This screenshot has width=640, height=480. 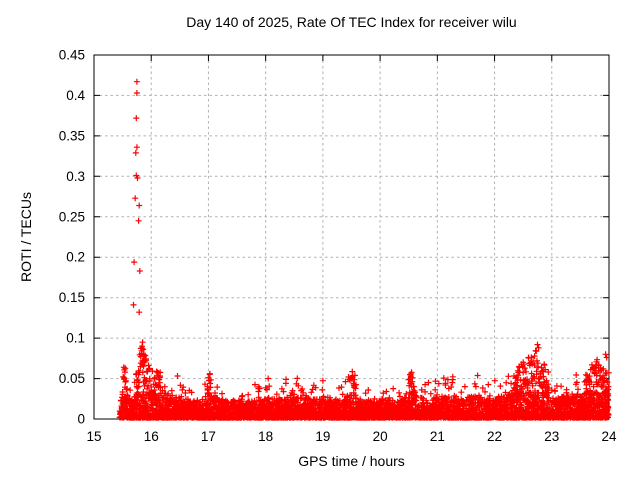 What do you see at coordinates (551, 436) in the screenshot?
I see `x-tick-label: 23` at bounding box center [551, 436].